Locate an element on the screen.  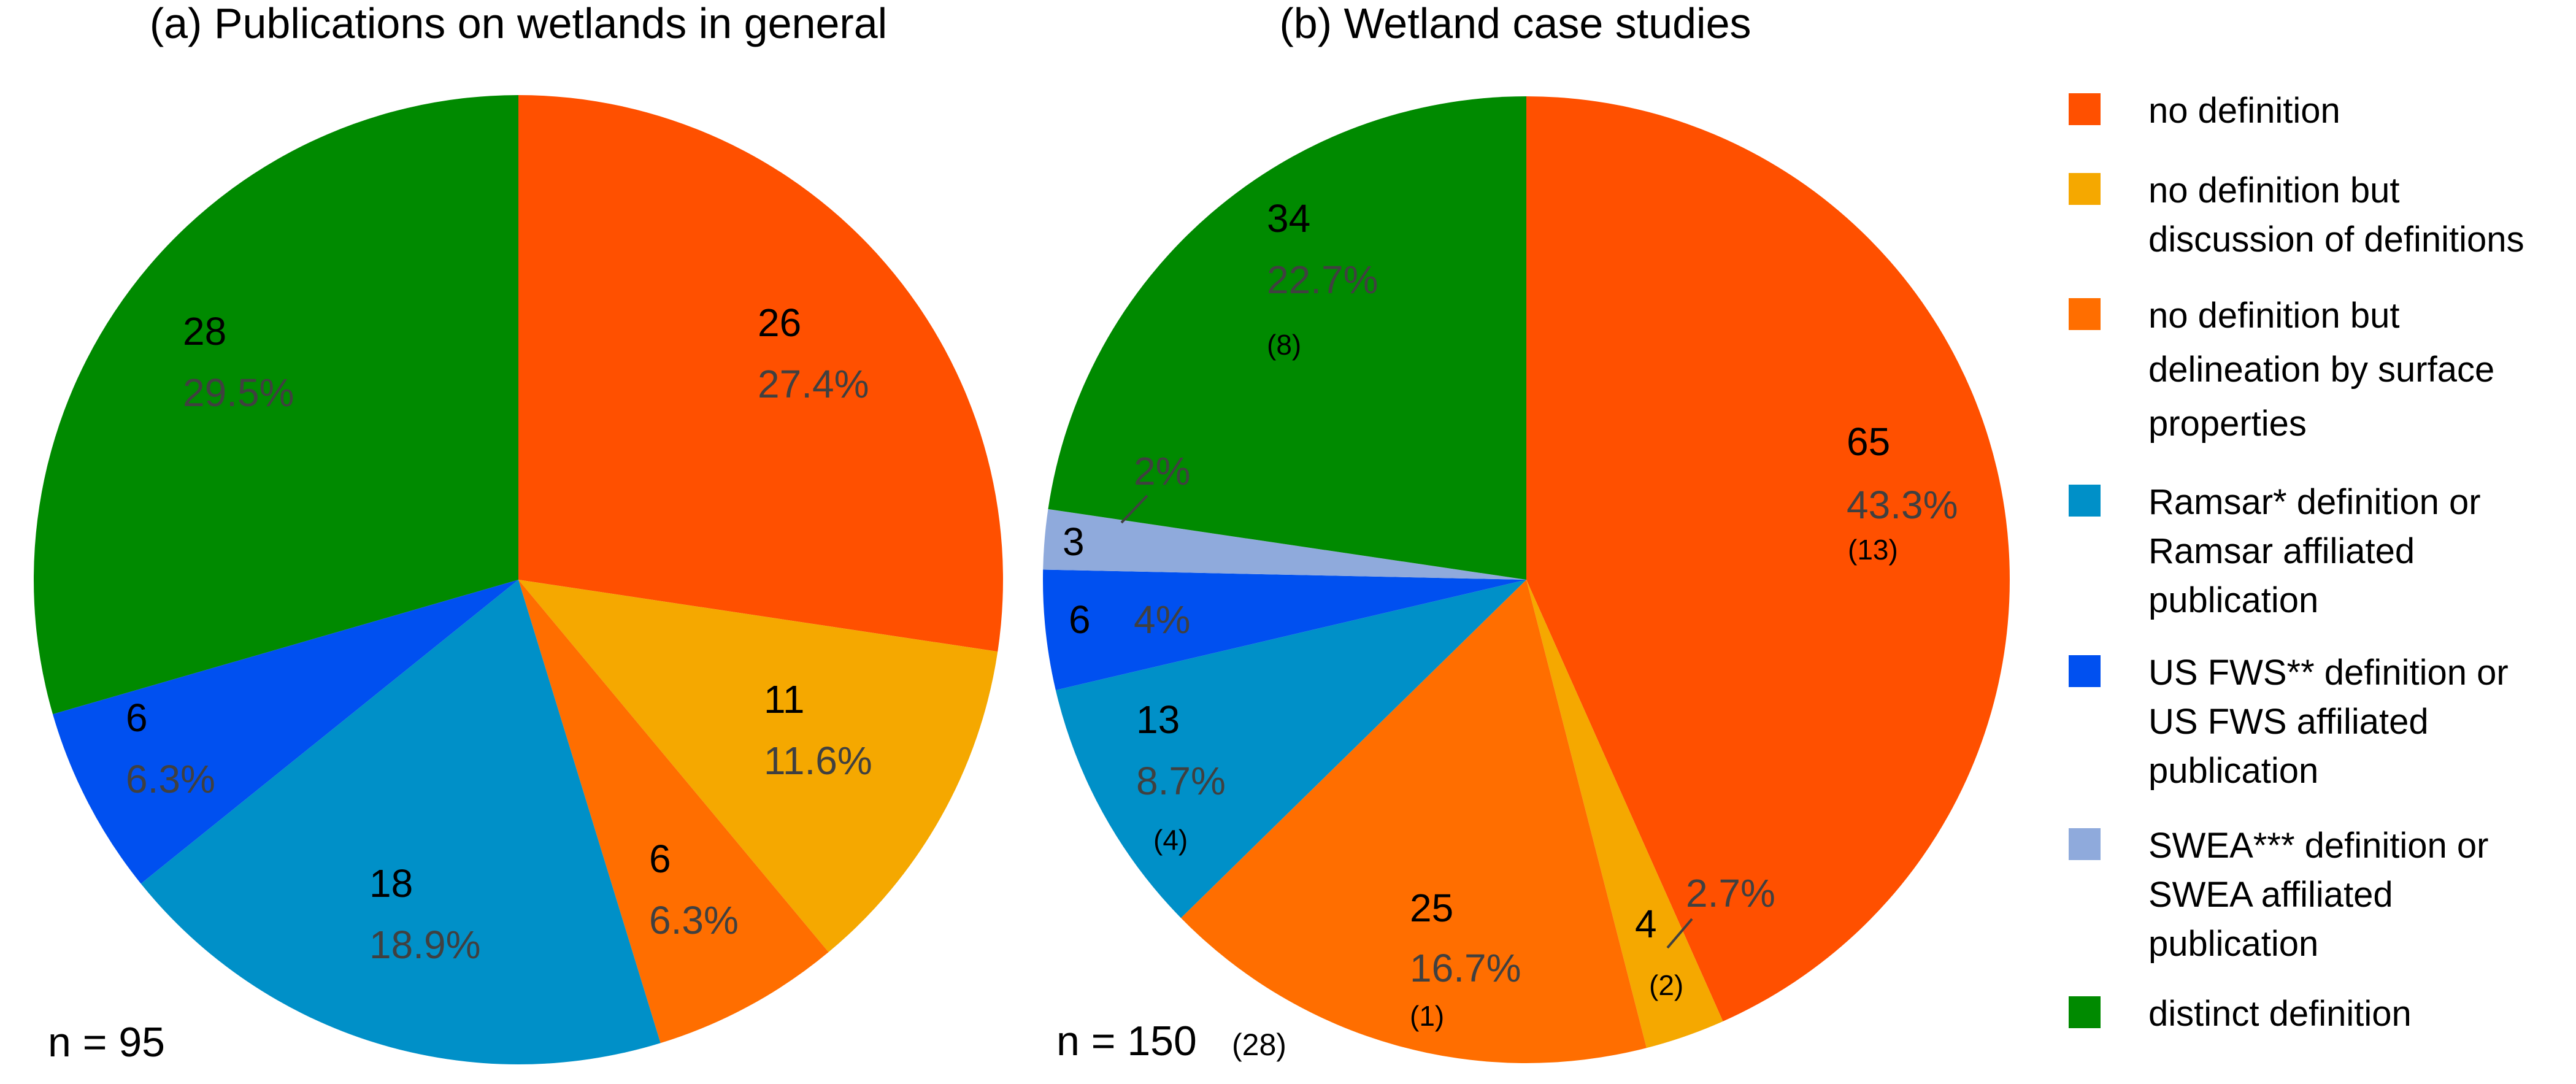
slice-b-distinct-count: 34 is located at coordinates (1289, 218).